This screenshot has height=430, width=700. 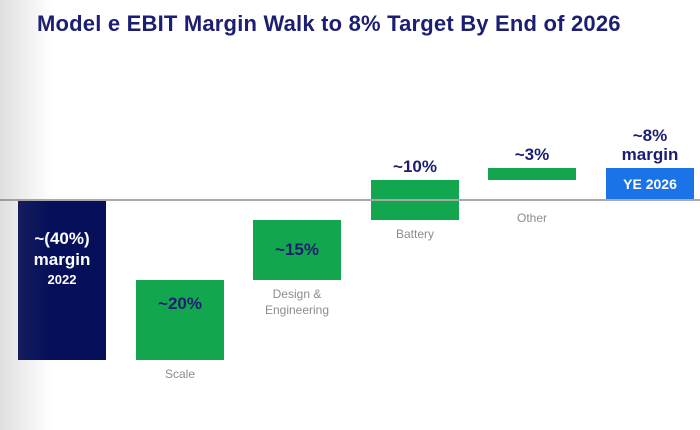 What do you see at coordinates (350, 200) in the screenshot?
I see `zero-baseline` at bounding box center [350, 200].